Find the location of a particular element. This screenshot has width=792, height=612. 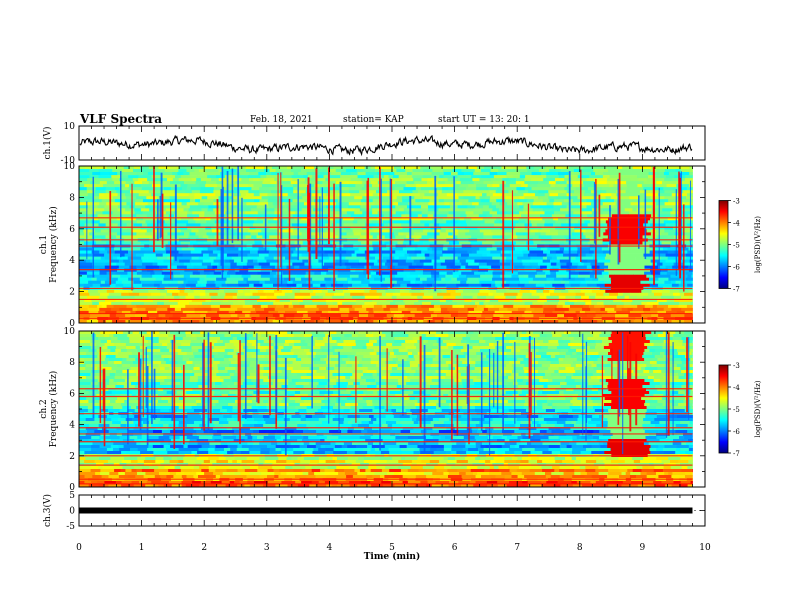

date-label: Feb. 18, 2021 is located at coordinates (281, 120).